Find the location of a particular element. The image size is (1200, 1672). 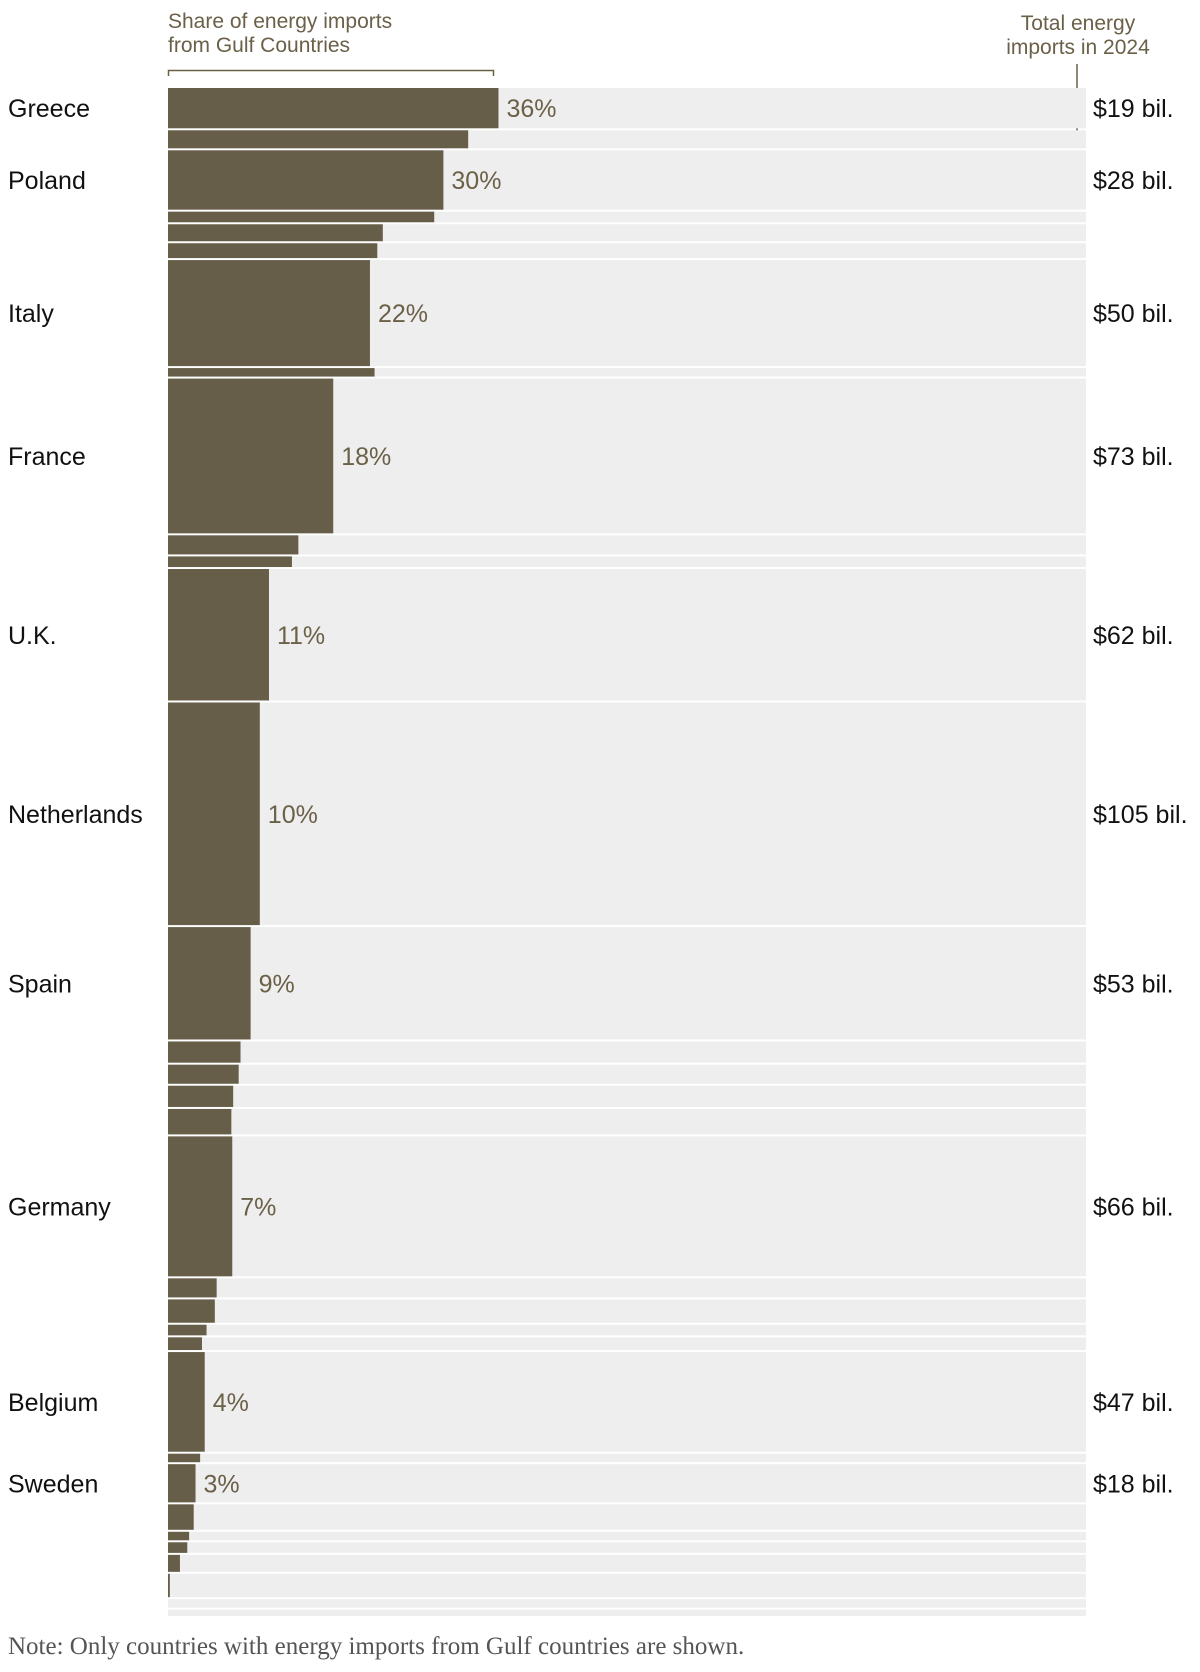

total-label-spain: $53 bil. is located at coordinates (1133, 984).